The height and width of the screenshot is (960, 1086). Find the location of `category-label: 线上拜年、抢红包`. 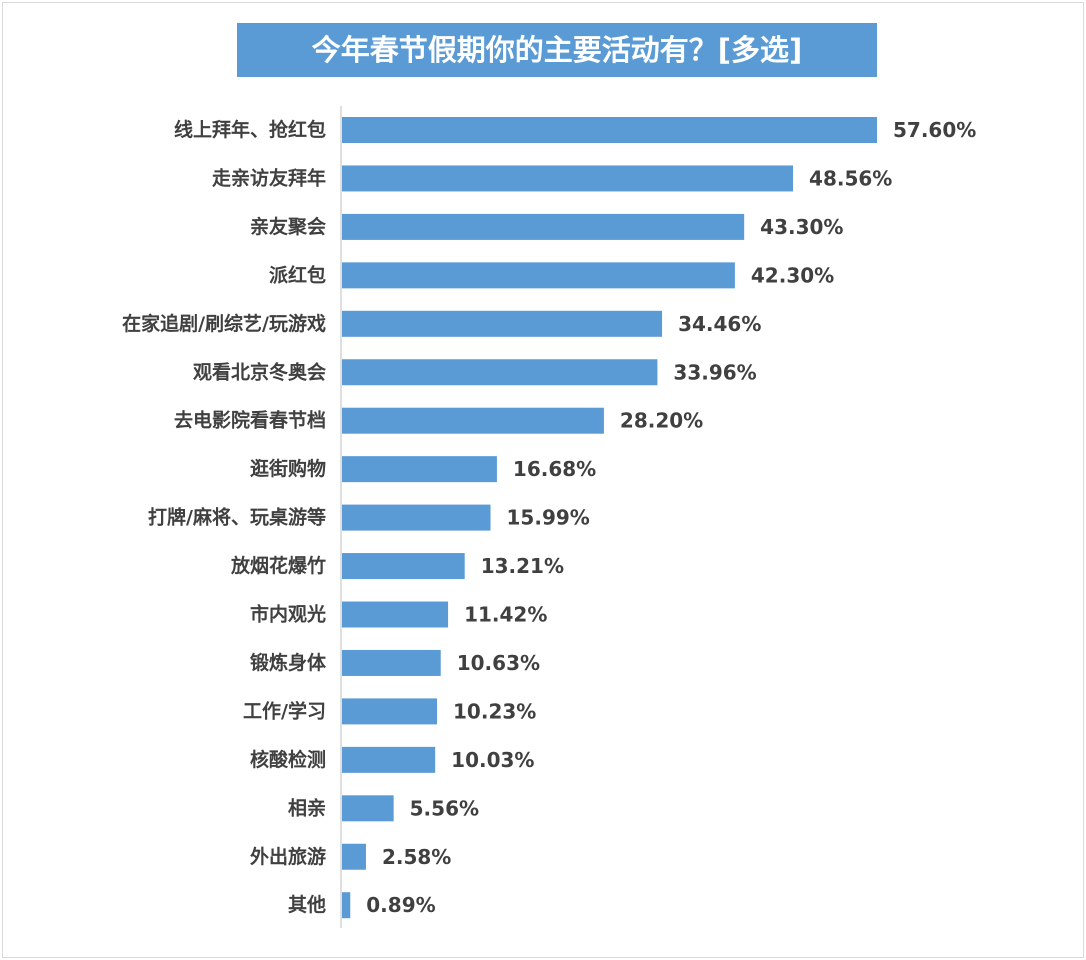

category-label: 线上拜年、抢红包 is located at coordinates (250, 129).